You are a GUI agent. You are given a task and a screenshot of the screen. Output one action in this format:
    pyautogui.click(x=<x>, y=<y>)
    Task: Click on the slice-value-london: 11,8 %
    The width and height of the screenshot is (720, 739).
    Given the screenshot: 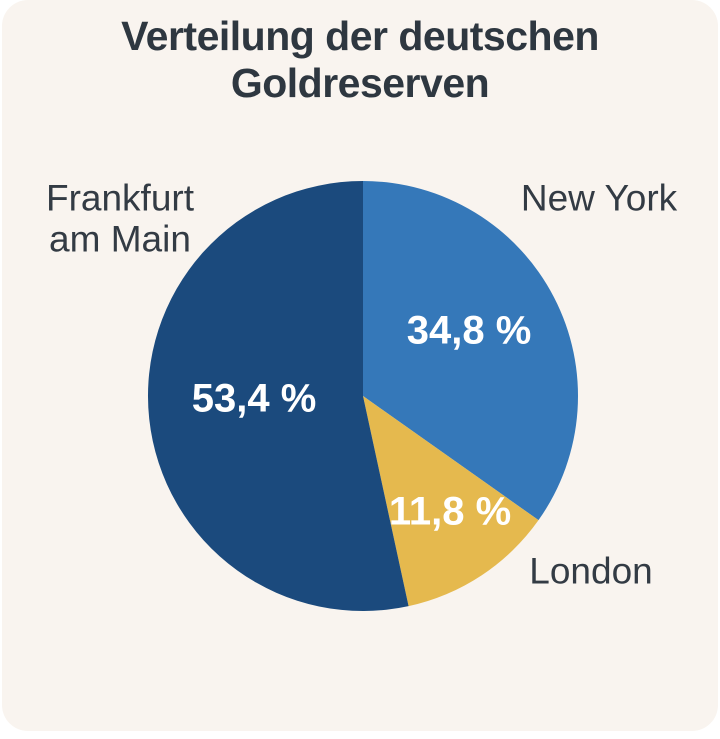 What is the action you would take?
    pyautogui.click(x=450, y=511)
    